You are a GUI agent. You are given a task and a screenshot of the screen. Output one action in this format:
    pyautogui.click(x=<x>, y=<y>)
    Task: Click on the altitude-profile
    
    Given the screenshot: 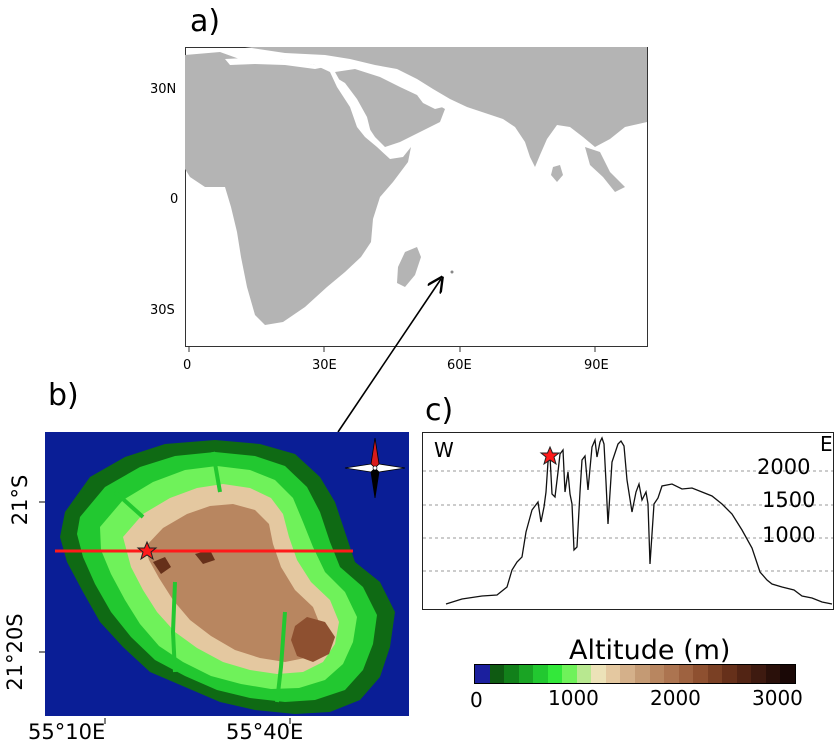 What is the action you would take?
    pyautogui.click(x=628, y=521)
    